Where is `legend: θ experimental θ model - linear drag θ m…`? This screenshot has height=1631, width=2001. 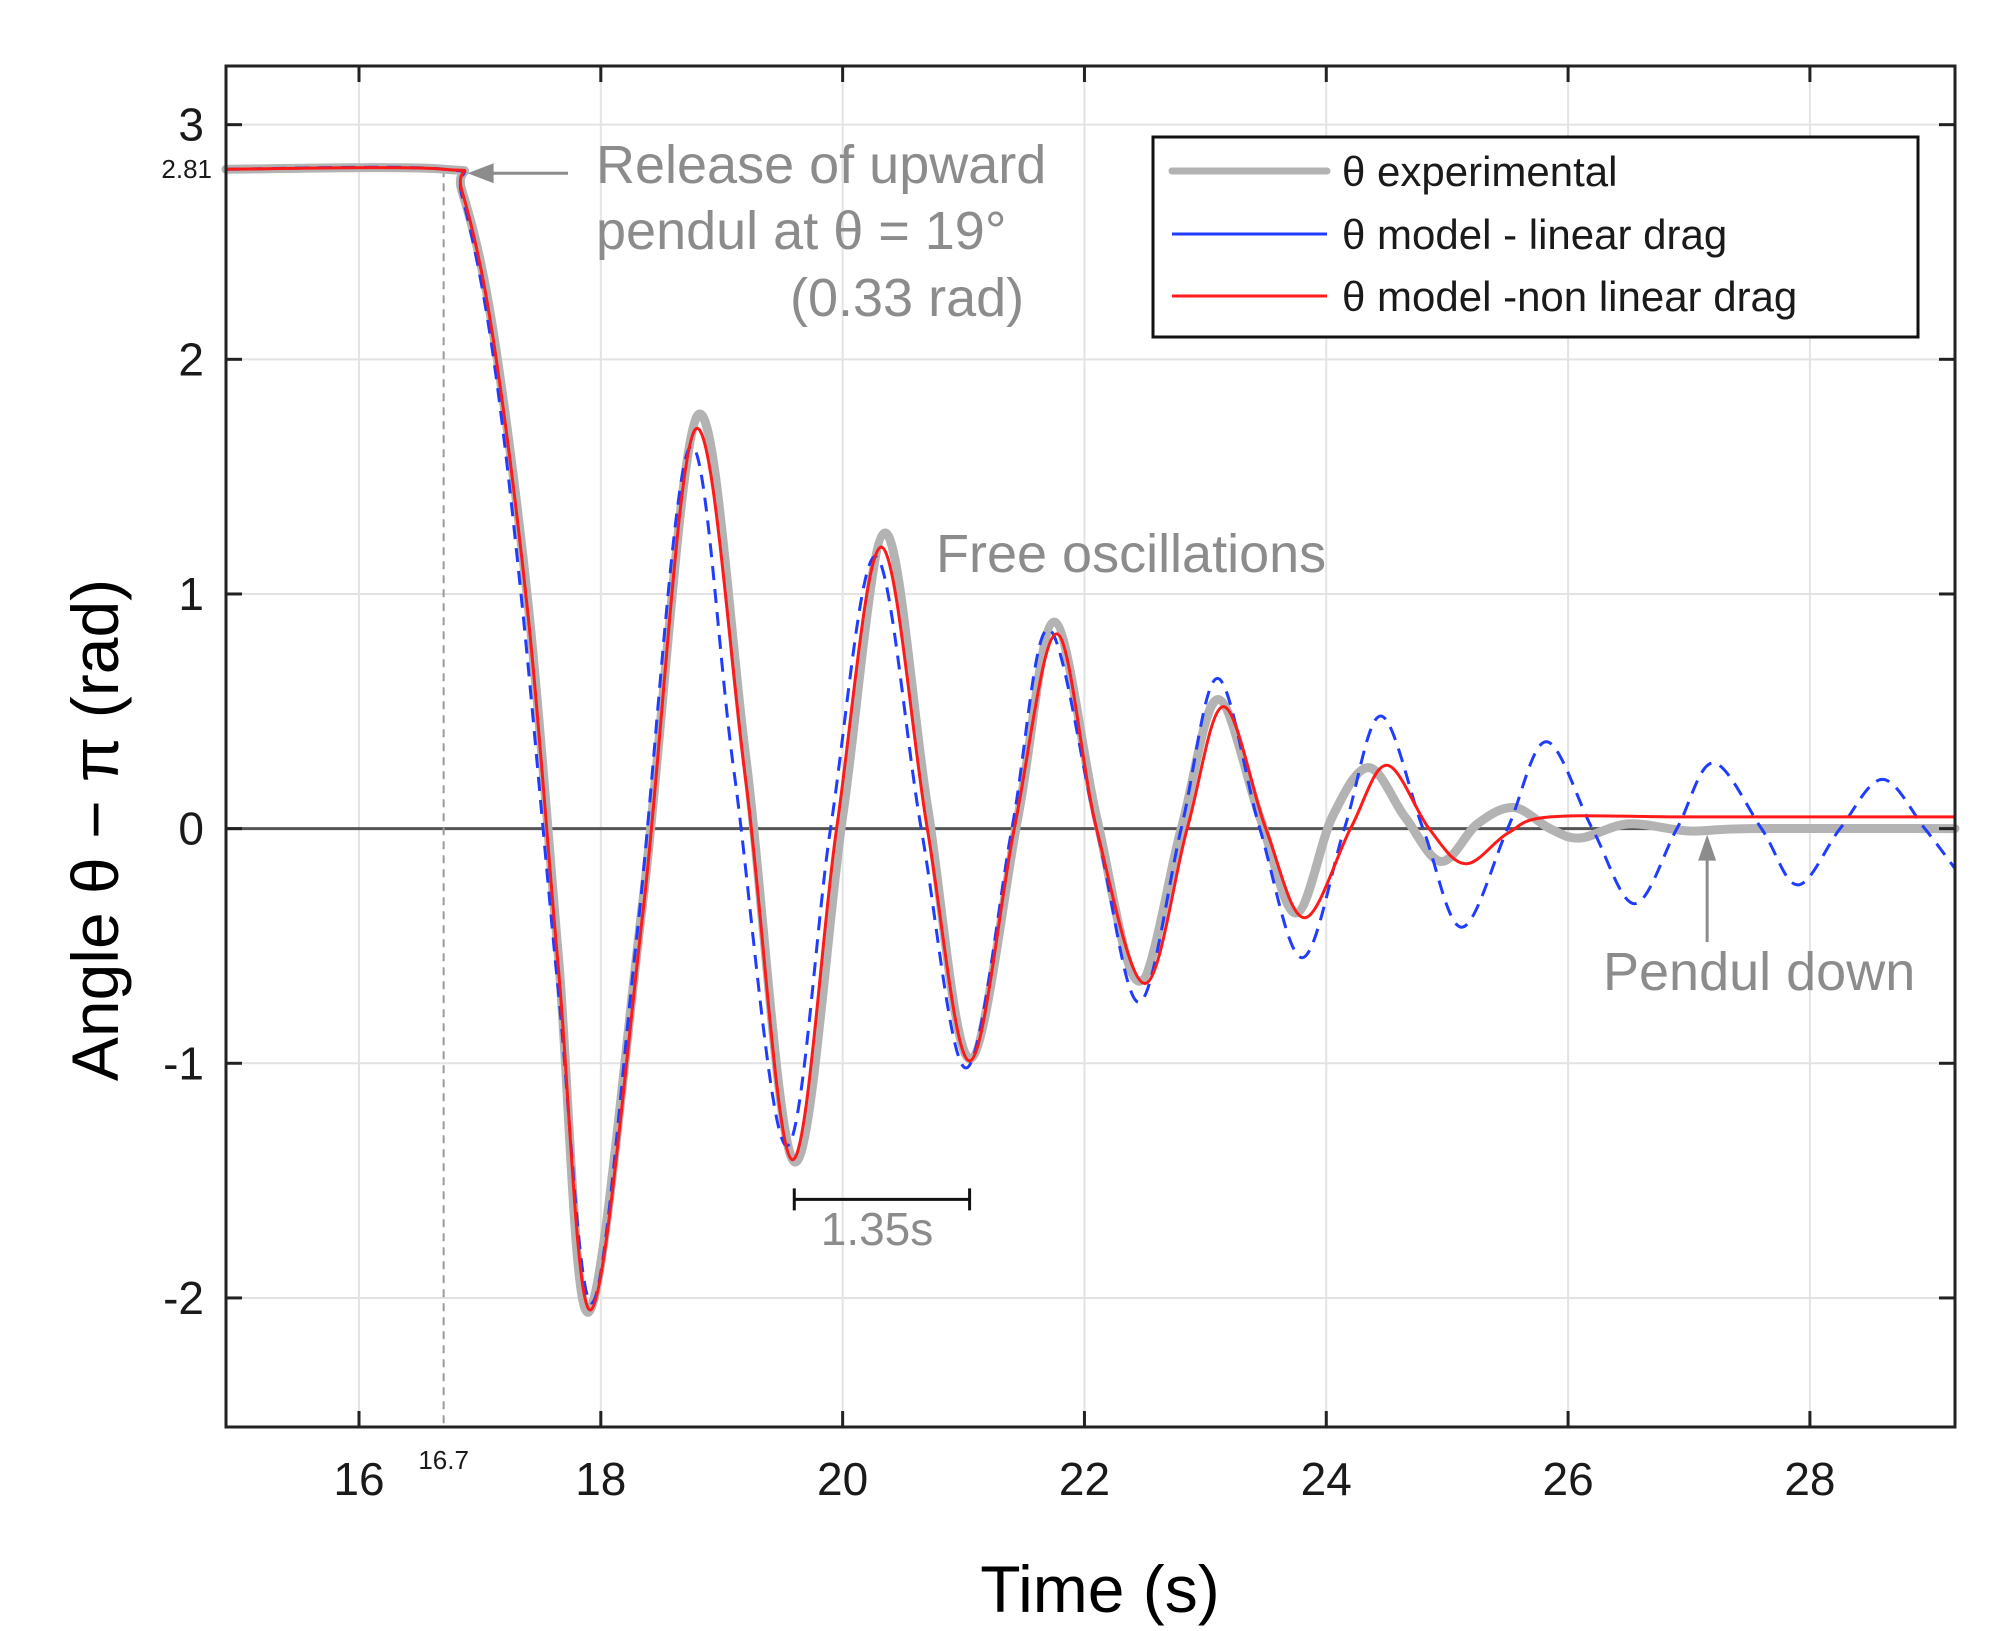
legend: θ experimental θ model - linear drag θ m… is located at coordinates (1535, 237).